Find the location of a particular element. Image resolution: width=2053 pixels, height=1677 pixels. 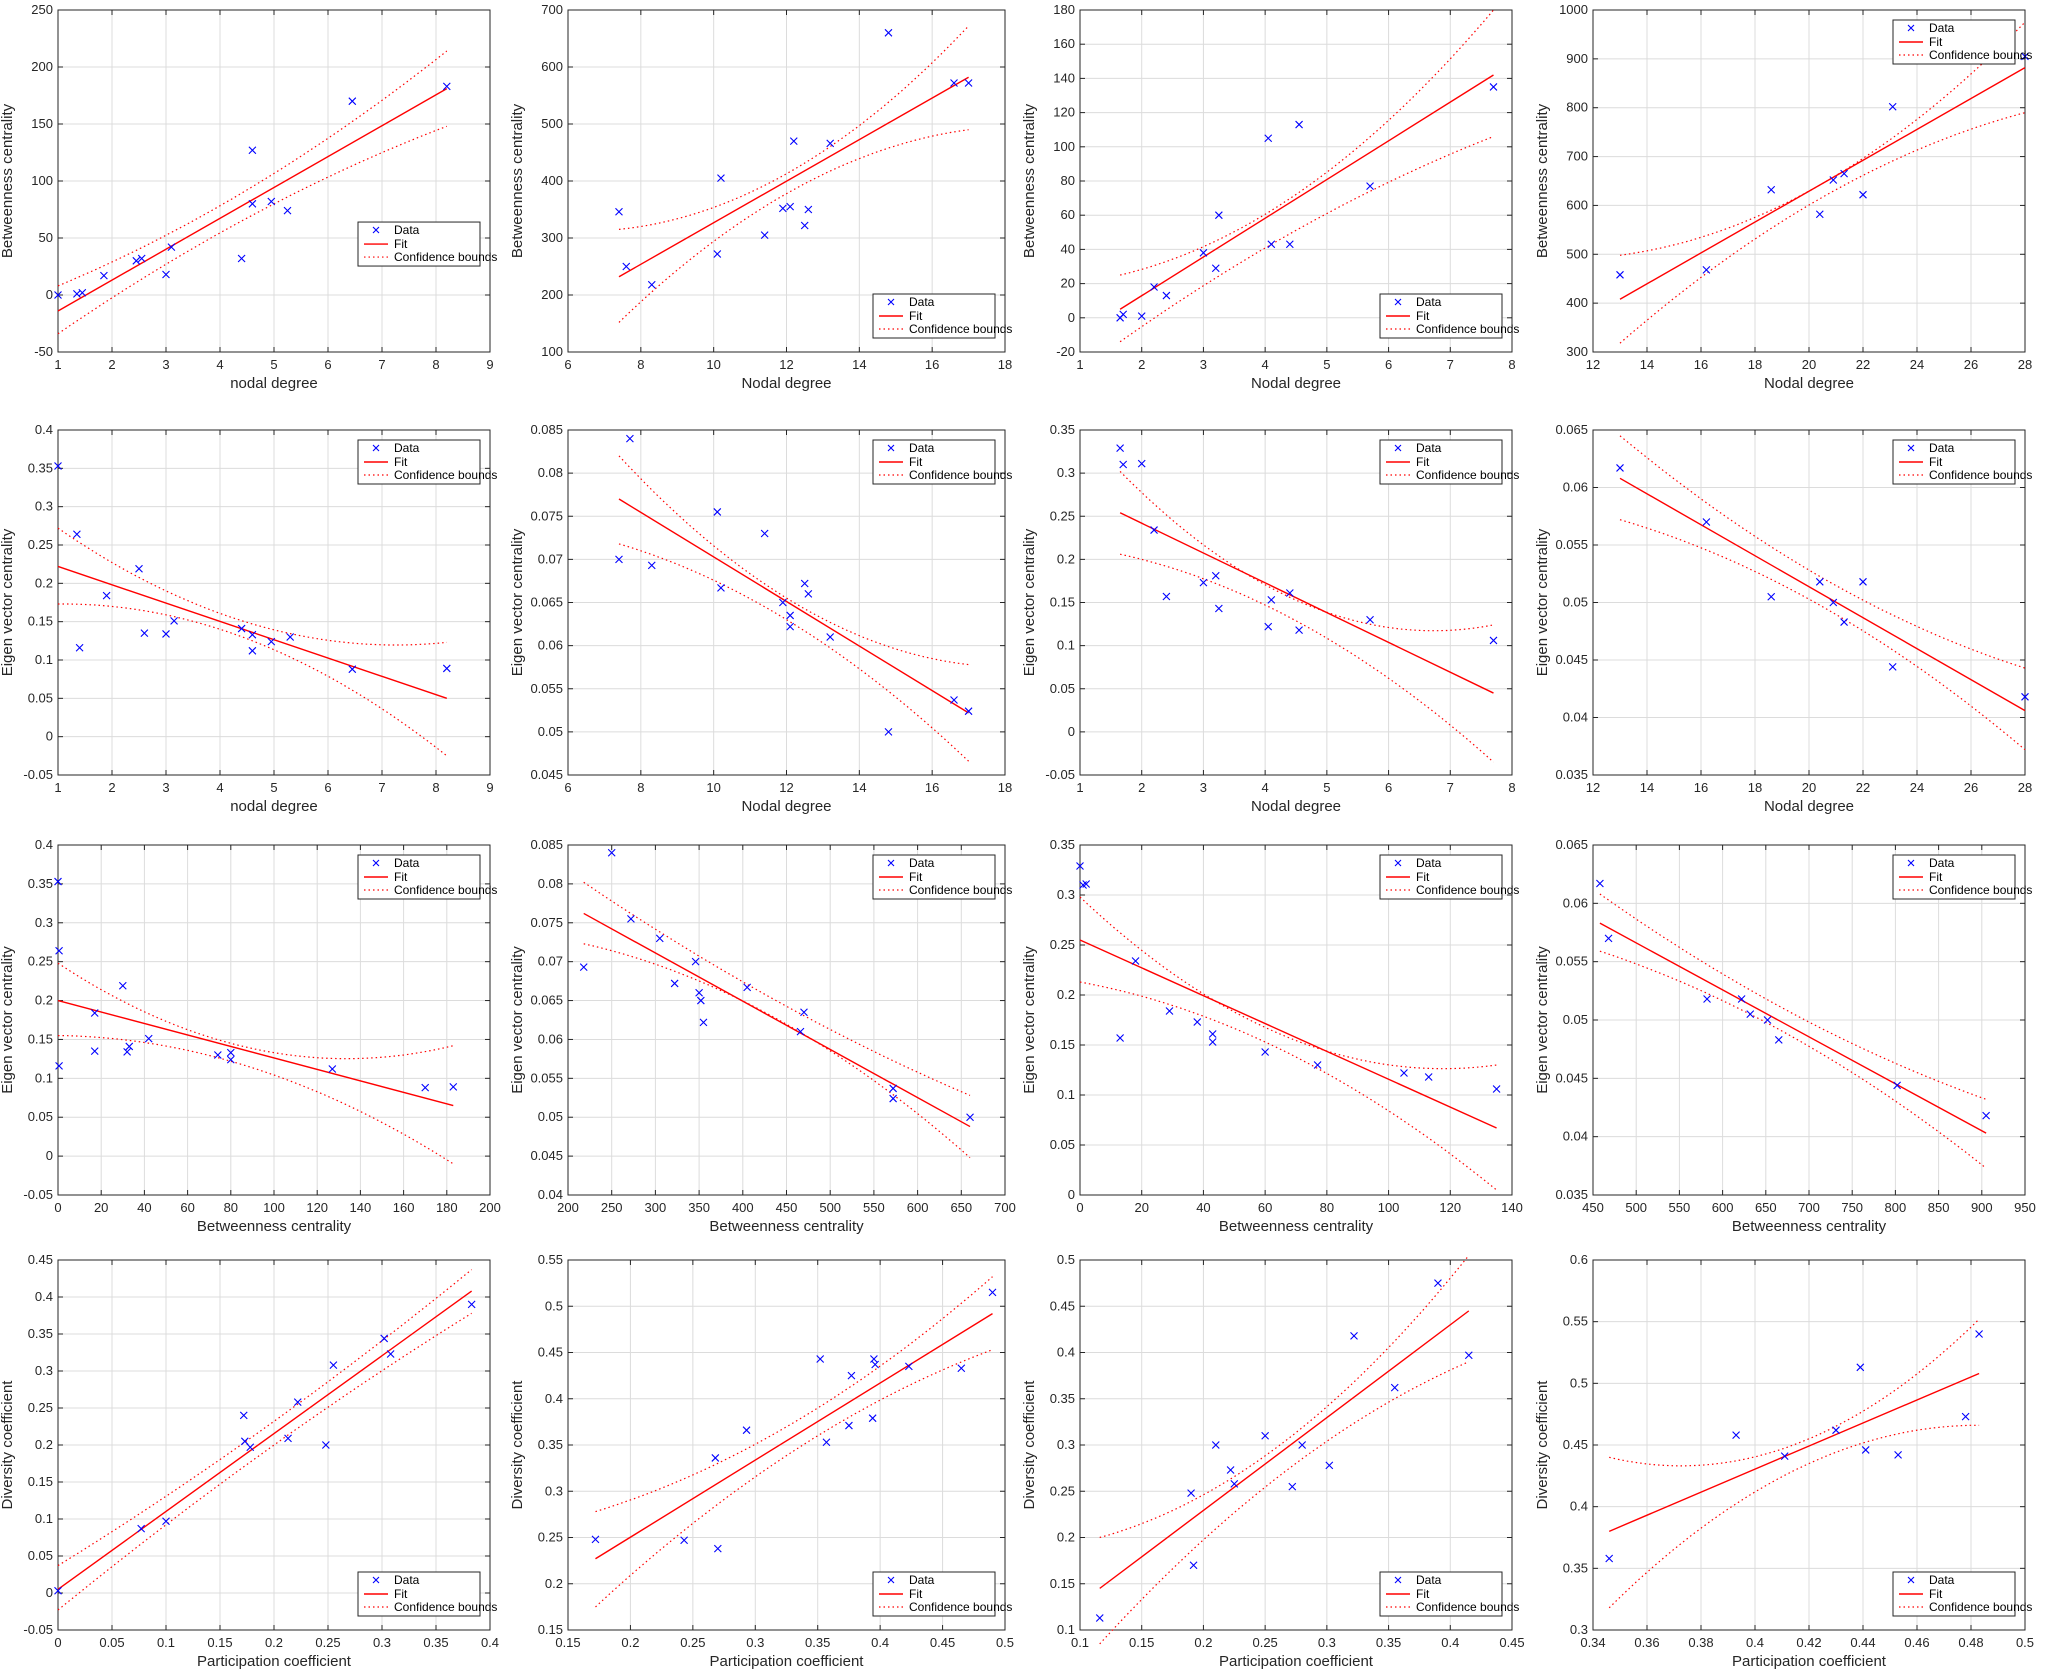

y-tick-label: 0.4 is located at coordinates (1579, 1506).